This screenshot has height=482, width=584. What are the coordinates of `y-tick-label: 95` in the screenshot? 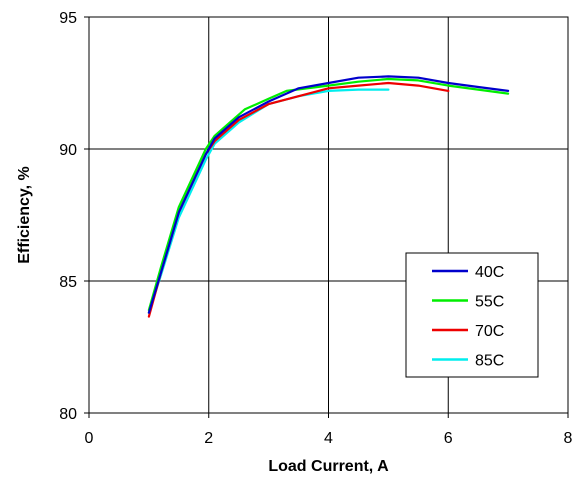 It's located at (68, 18).